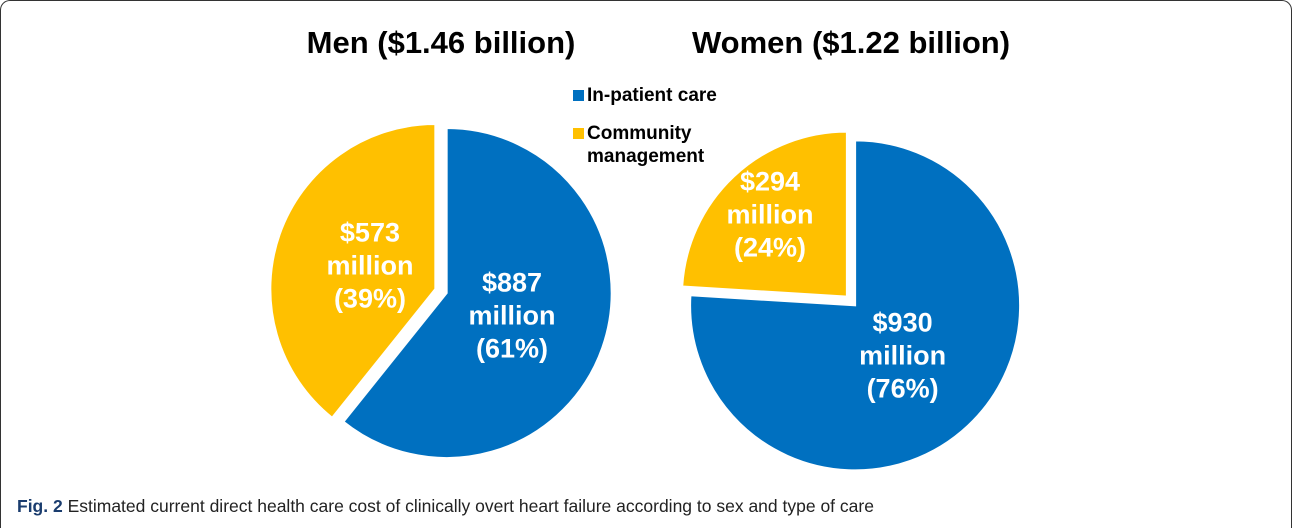  Describe the element at coordinates (370, 265) in the screenshot. I see `slice-label: $573 million (39%)` at that location.